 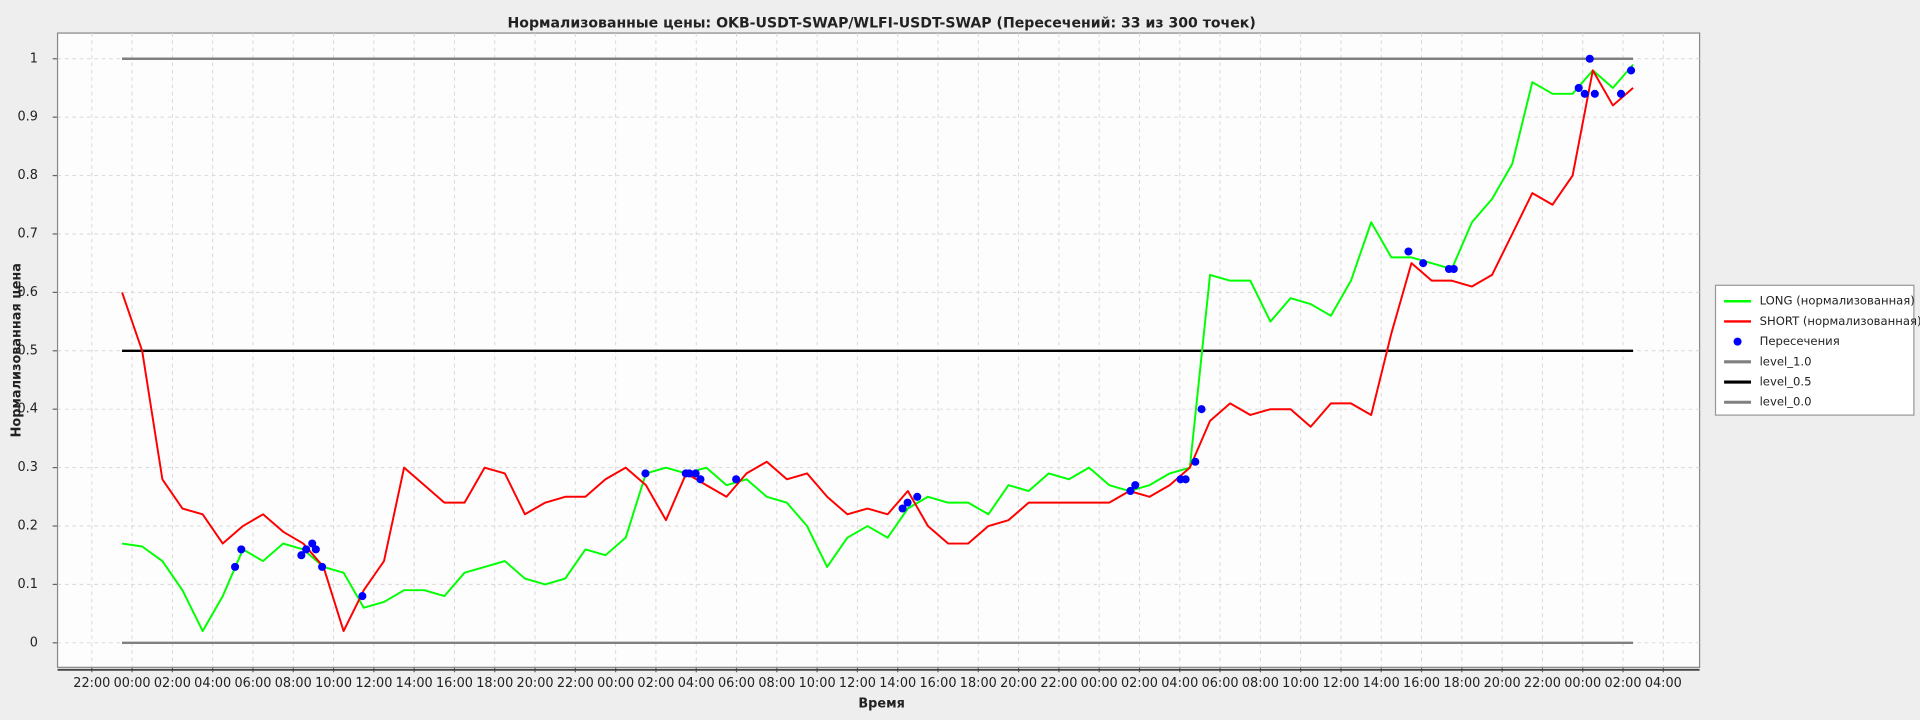 What do you see at coordinates (34, 58) in the screenshot?
I see `y-tick-label: 1` at bounding box center [34, 58].